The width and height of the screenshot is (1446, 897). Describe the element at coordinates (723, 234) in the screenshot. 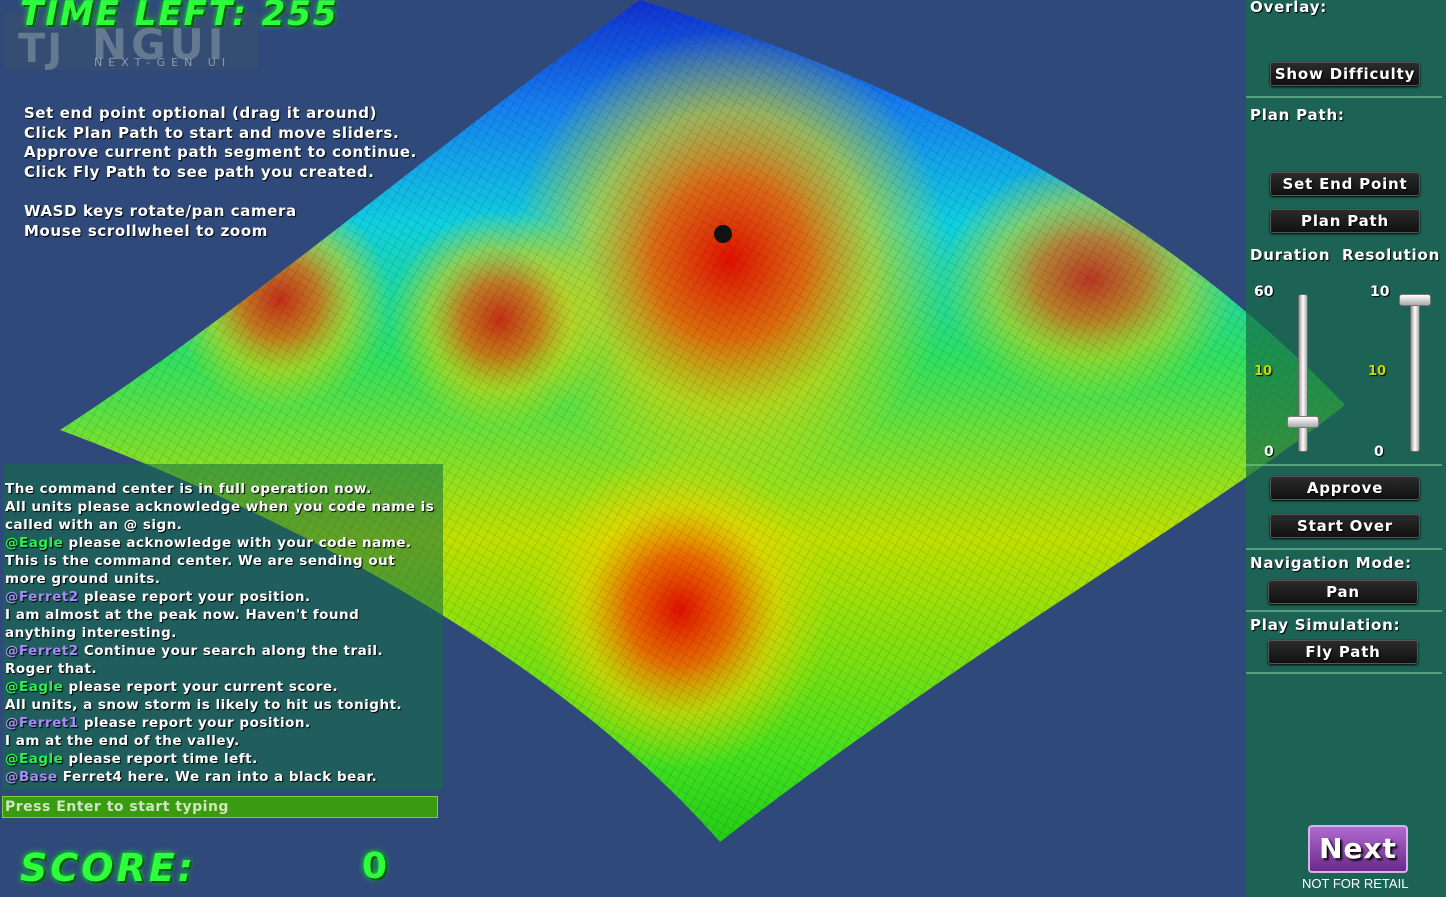

I see `end-point-marker` at that location.